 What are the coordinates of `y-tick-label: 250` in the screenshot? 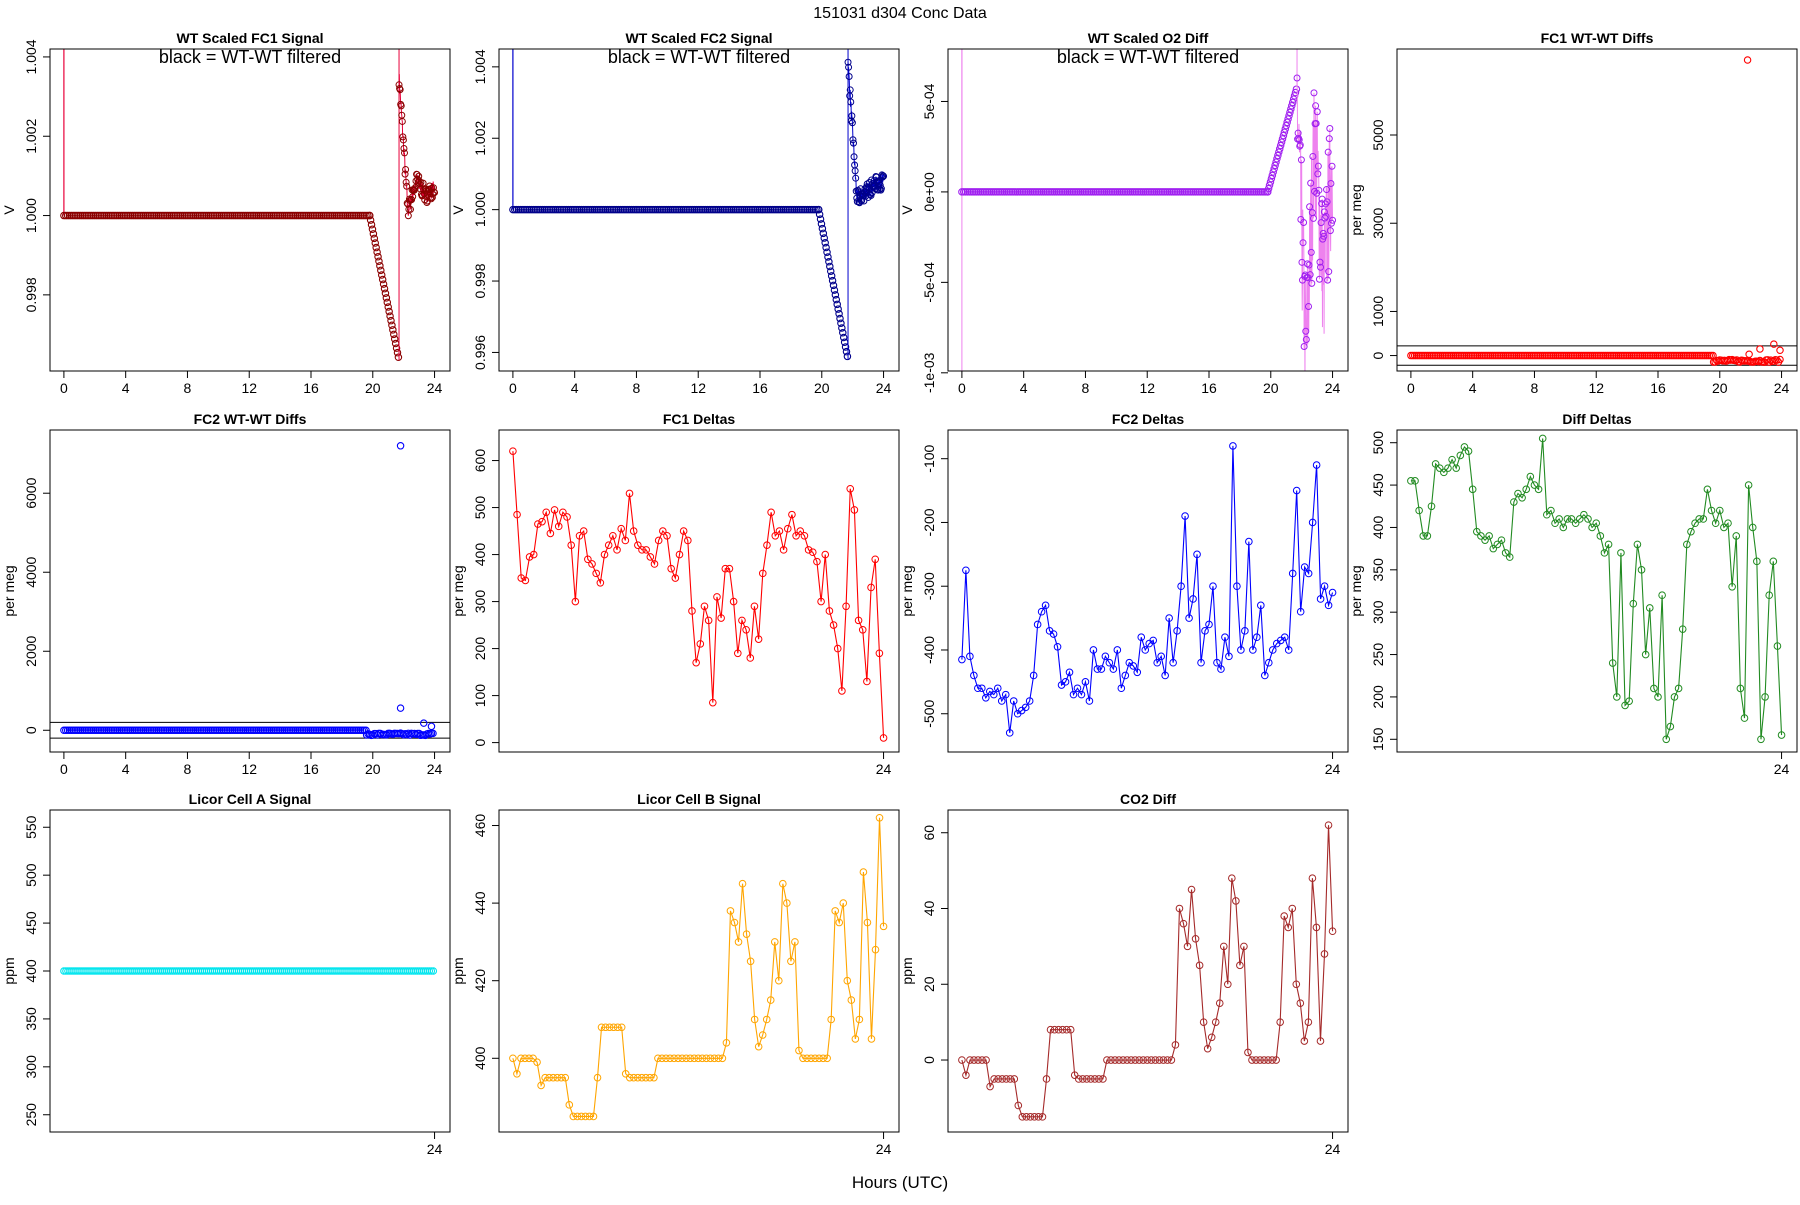 It's located at (1378, 655).